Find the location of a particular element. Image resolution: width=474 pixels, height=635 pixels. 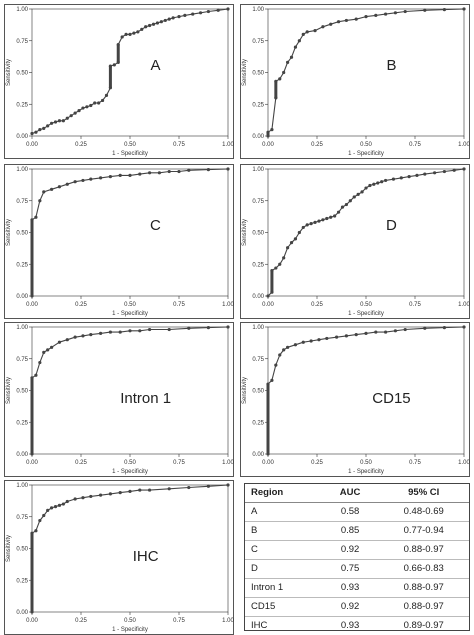

table-cell-region: D is located at coordinates (283, 569).